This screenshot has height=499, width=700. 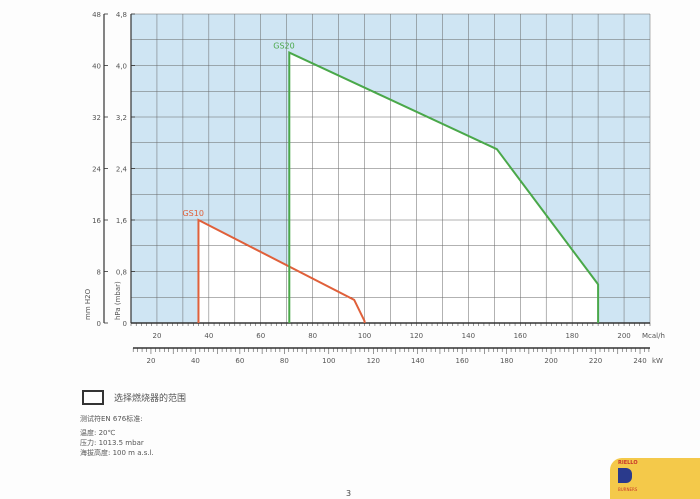 I want to click on y2-tick-label: 24, so click(x=96, y=170).